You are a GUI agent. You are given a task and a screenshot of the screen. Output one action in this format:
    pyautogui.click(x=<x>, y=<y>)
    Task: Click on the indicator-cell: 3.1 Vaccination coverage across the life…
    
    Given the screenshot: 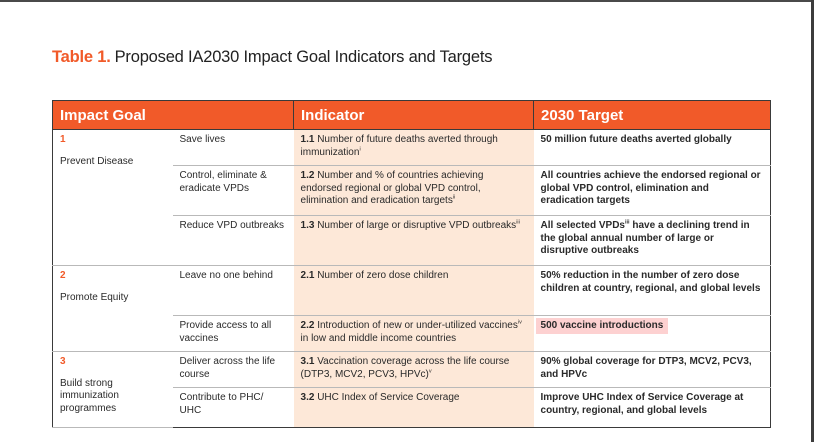 What is the action you would take?
    pyautogui.click(x=413, y=369)
    